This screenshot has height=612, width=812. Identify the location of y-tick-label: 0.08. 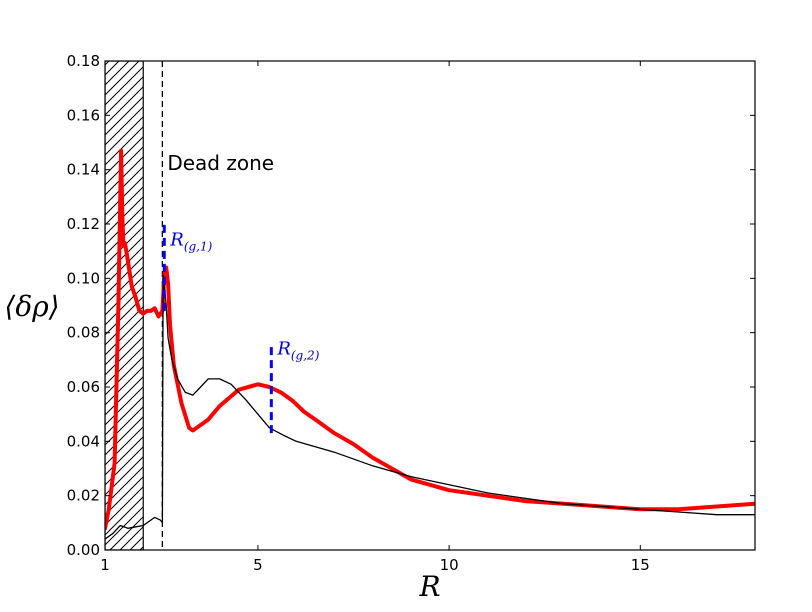
(83, 333).